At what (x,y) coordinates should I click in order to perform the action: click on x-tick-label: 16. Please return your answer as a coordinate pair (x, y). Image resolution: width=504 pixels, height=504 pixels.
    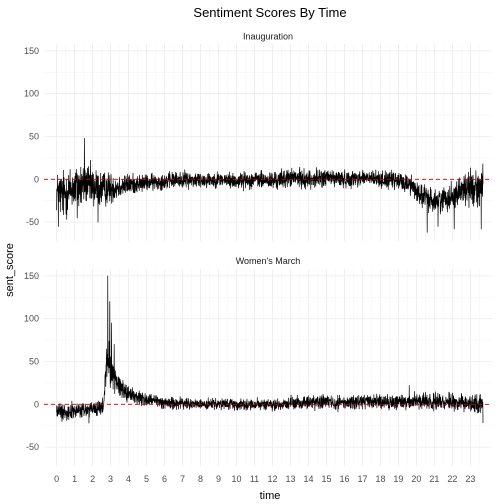
    Looking at the image, I should click on (344, 479).